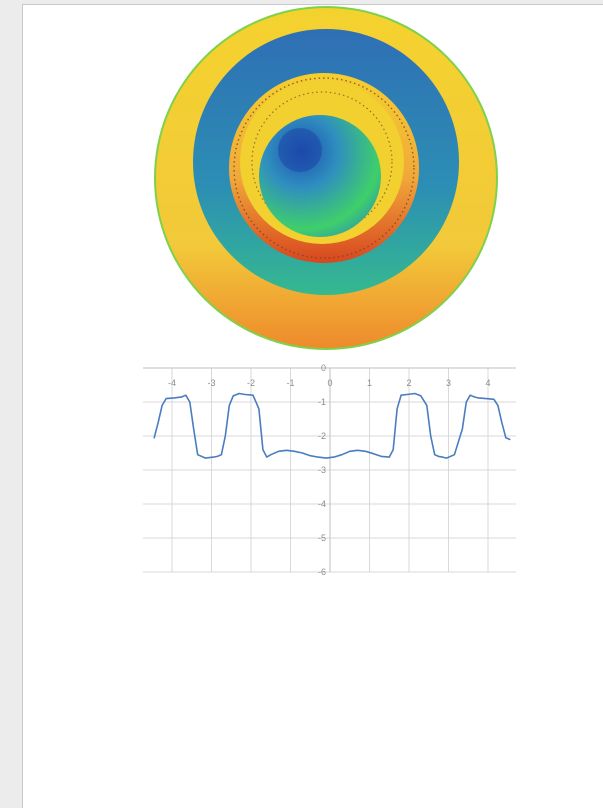 The width and height of the screenshot is (603, 808). What do you see at coordinates (322, 538) in the screenshot?
I see `y-tick-label: -5` at bounding box center [322, 538].